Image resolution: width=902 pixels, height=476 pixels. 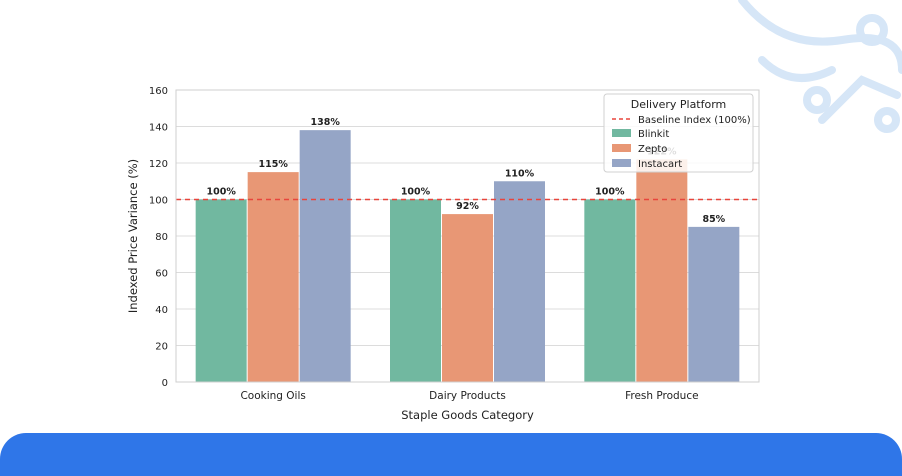 I want to click on bar-value-label: 138%, so click(x=325, y=122).